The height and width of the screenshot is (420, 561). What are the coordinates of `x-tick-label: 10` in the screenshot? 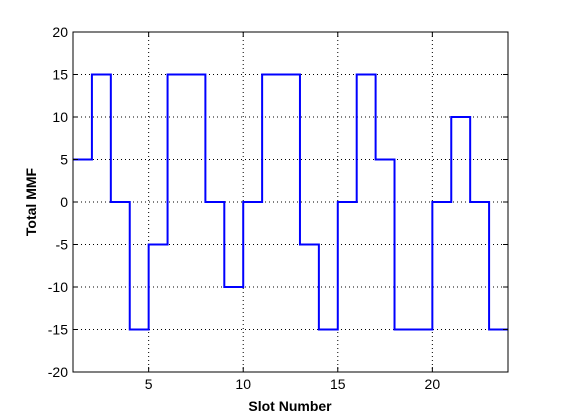 It's located at (243, 384).